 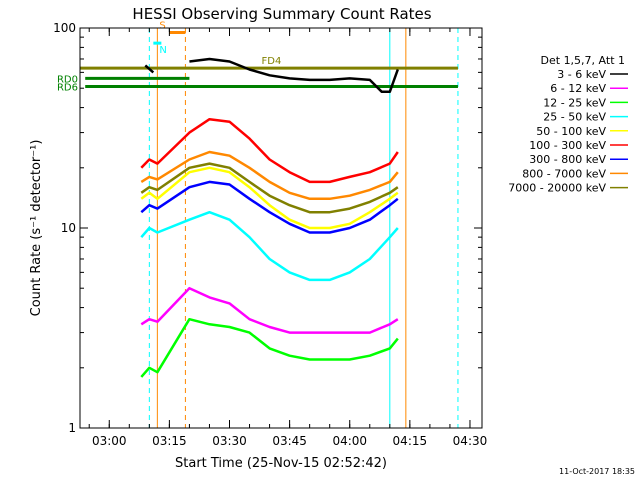 I want to click on x-tick-label-2: 03:30, so click(x=229, y=441).